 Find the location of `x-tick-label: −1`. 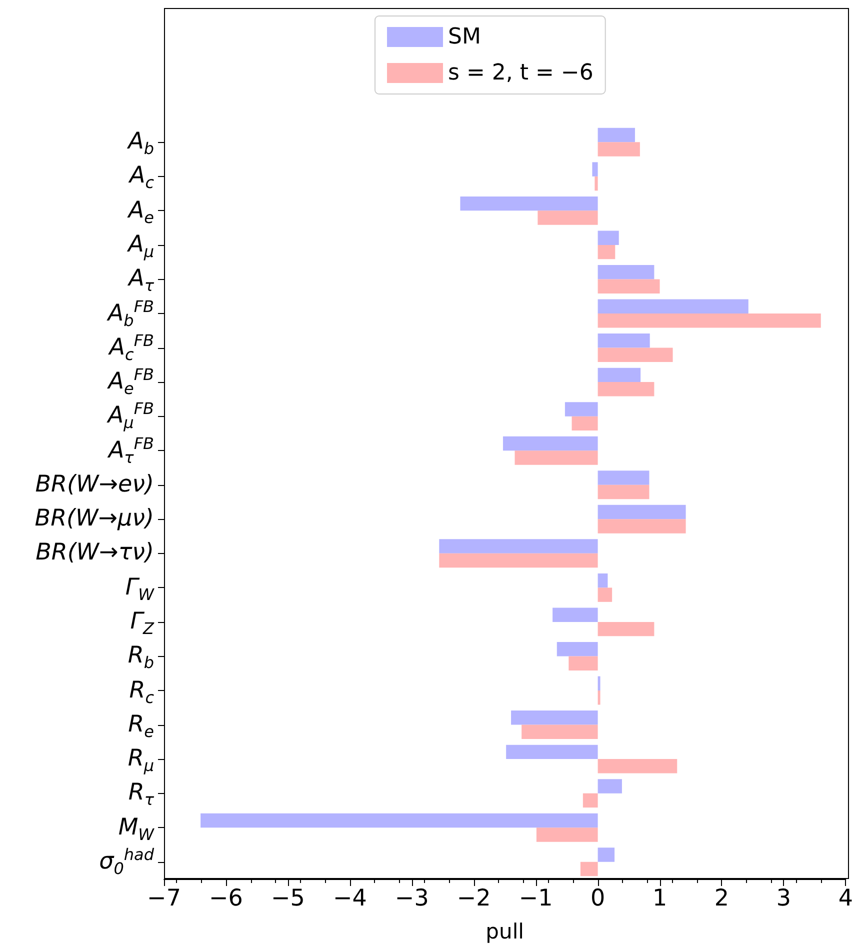

x-tick-label: −1 is located at coordinates (535, 899).